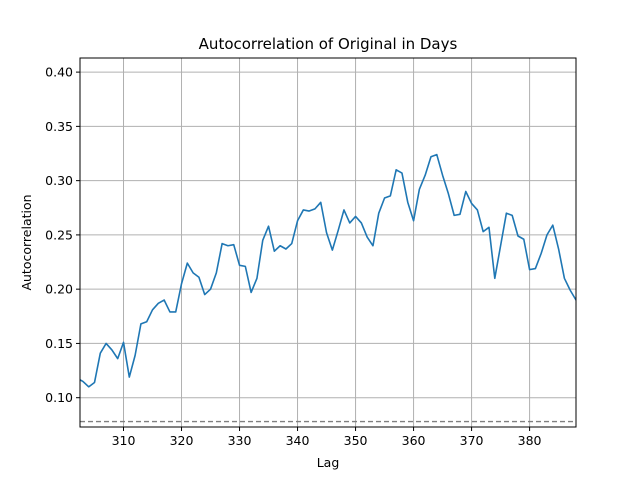 Image resolution: width=640 pixels, height=480 pixels. What do you see at coordinates (530, 440) in the screenshot?
I see `x-tick-label: 380` at bounding box center [530, 440].